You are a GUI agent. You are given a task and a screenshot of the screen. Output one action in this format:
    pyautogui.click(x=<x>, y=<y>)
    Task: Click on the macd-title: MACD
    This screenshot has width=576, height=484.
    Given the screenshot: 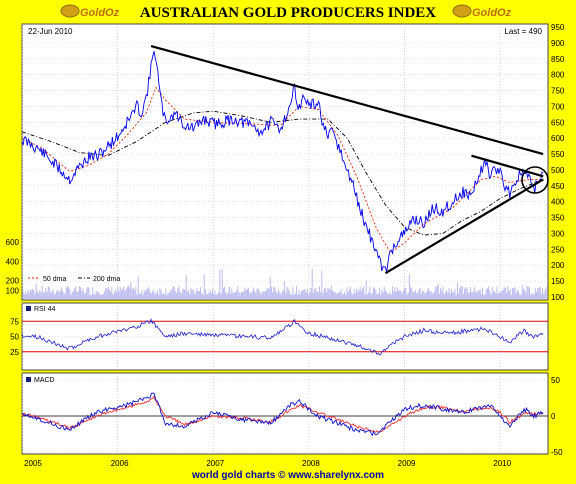 What is the action you would take?
    pyautogui.click(x=40, y=380)
    